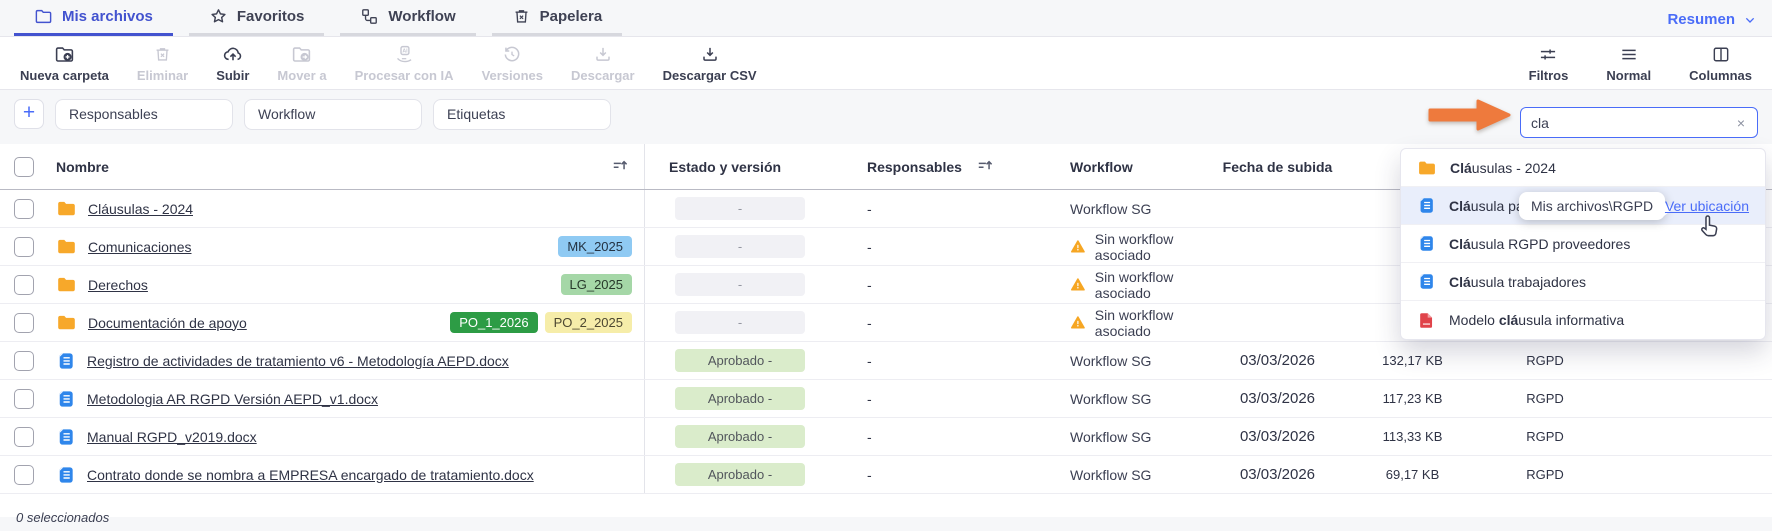  What do you see at coordinates (571, 16) in the screenshot?
I see `tab-label: Papelera` at bounding box center [571, 16].